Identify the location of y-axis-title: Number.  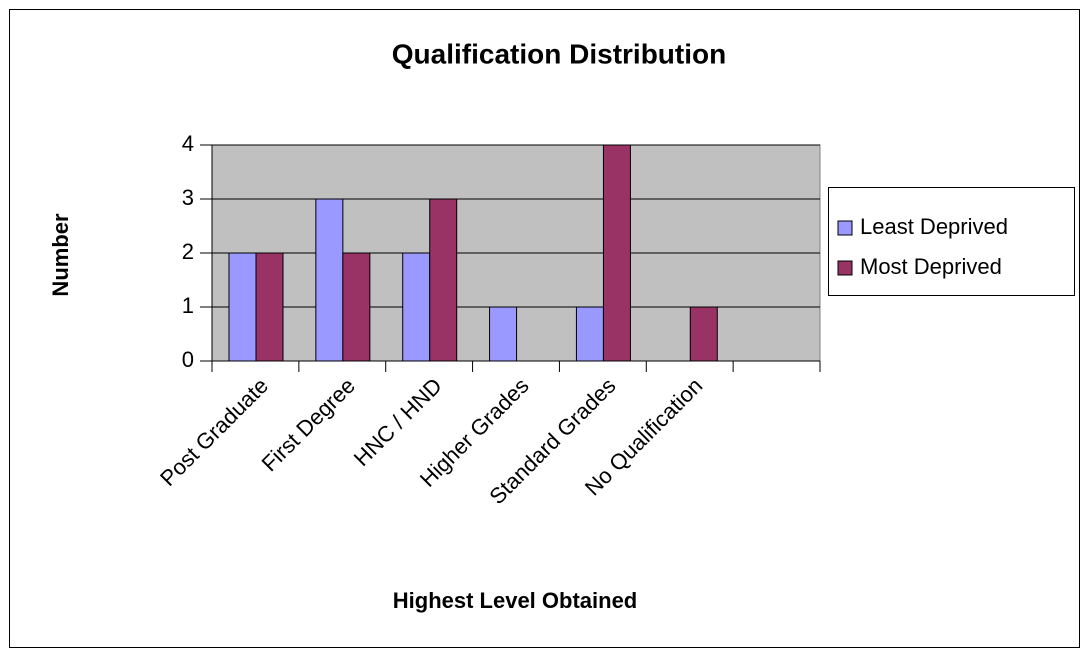
(60, 255).